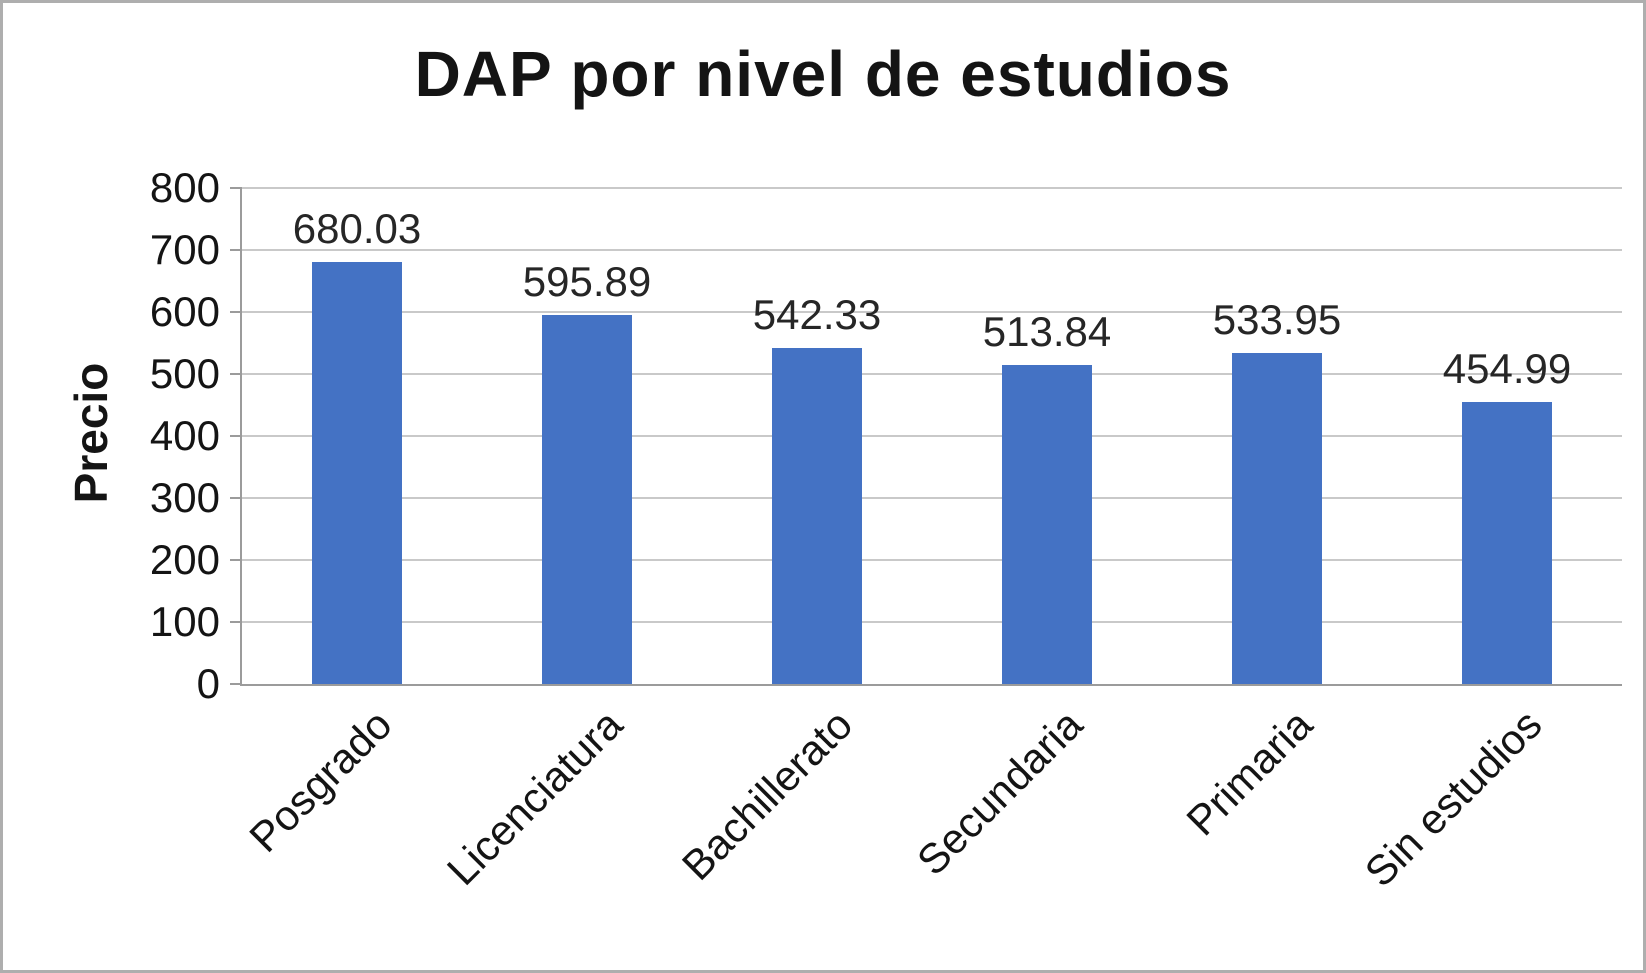 Image resolution: width=1646 pixels, height=973 pixels. I want to click on x-axis-category-label: Bachillerato, so click(766, 795).